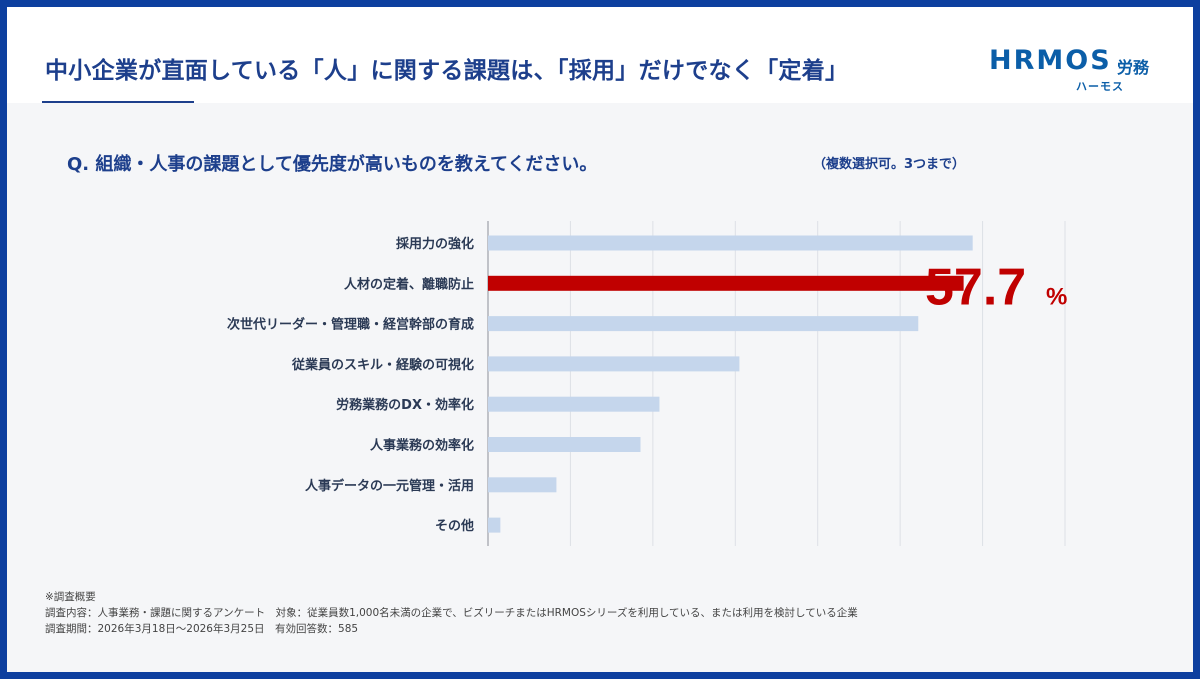 The height and width of the screenshot is (679, 1200). What do you see at coordinates (447, 71) in the screenshot?
I see `slide-title: 中小企業が直面している「人」に関する課題は、「採用」だけでなく「定着」` at bounding box center [447, 71].